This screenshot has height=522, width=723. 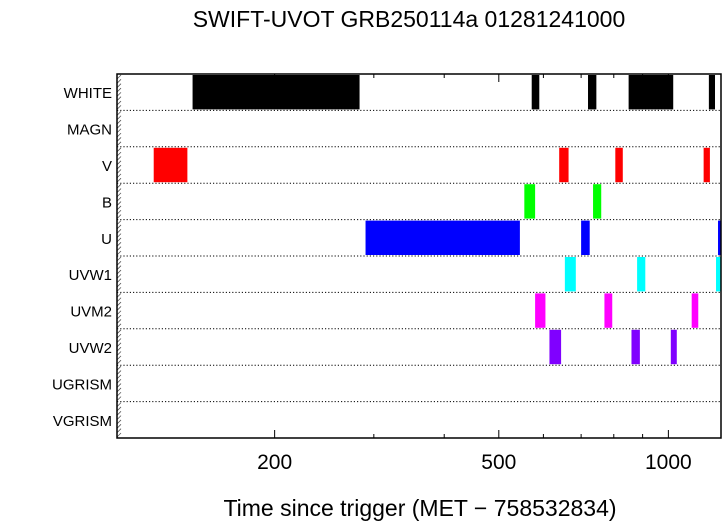 What do you see at coordinates (409, 19) in the screenshot?
I see `chart-title: SWIFT-UVOT GRB250114a 01281241000` at bounding box center [409, 19].